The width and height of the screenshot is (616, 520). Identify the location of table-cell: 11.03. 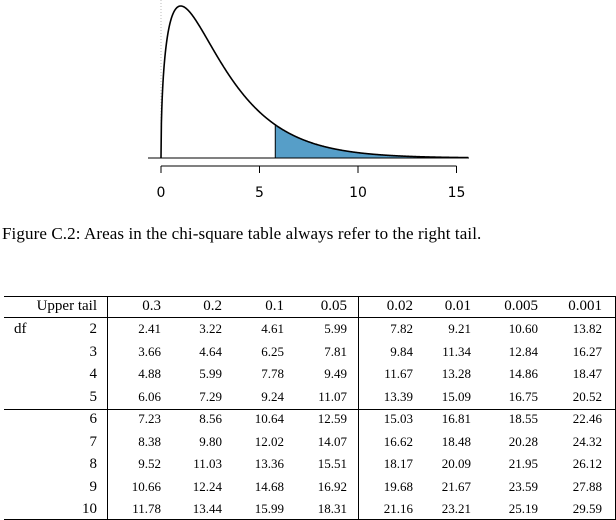
(207, 463).